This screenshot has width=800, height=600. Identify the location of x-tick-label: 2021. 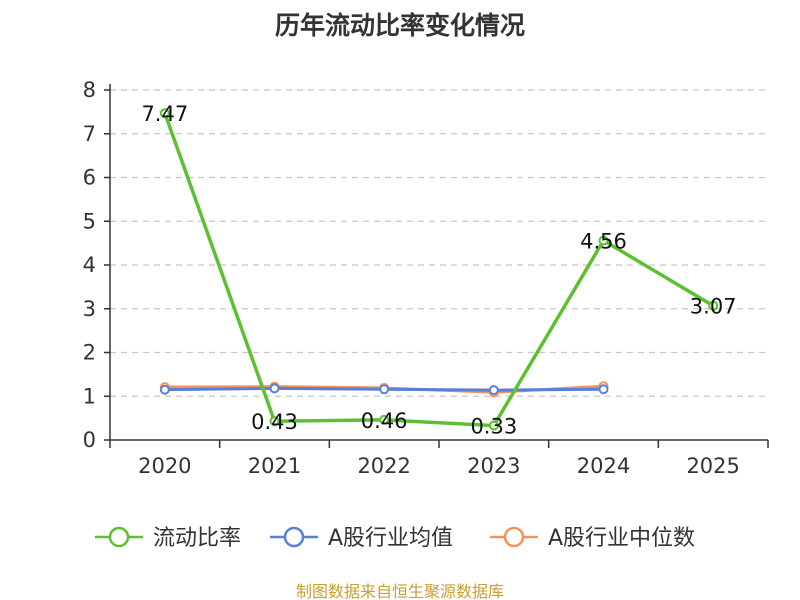
(274, 466).